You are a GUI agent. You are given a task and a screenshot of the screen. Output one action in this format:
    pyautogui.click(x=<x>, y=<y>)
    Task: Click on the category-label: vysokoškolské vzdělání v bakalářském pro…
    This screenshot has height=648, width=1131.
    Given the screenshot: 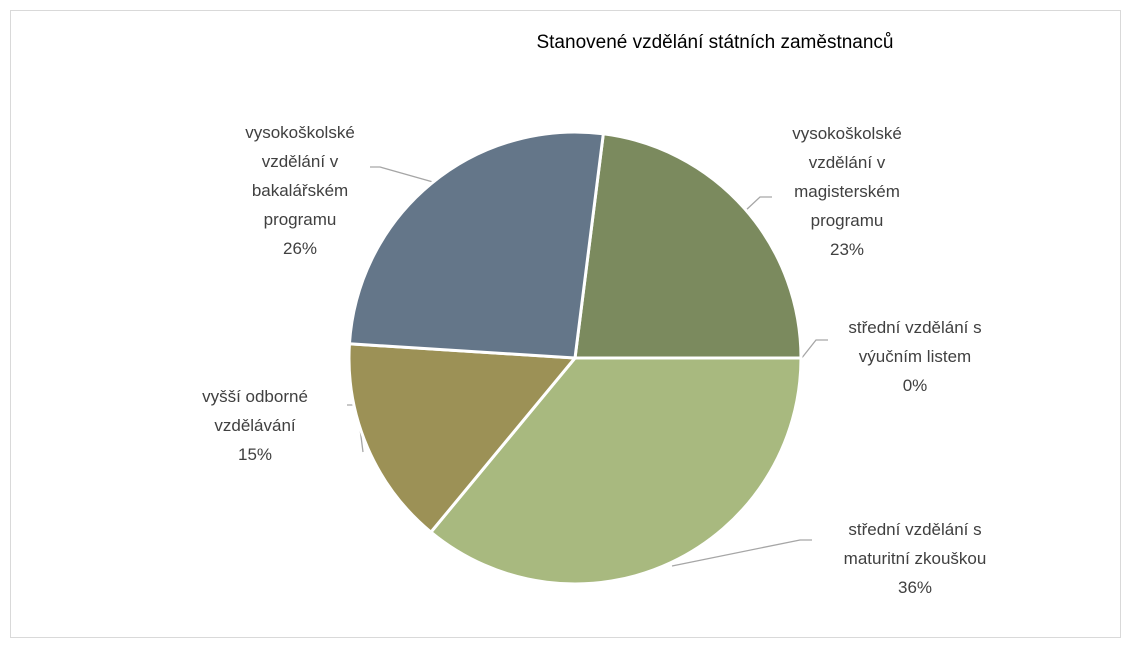 What is the action you would take?
    pyautogui.click(x=300, y=176)
    